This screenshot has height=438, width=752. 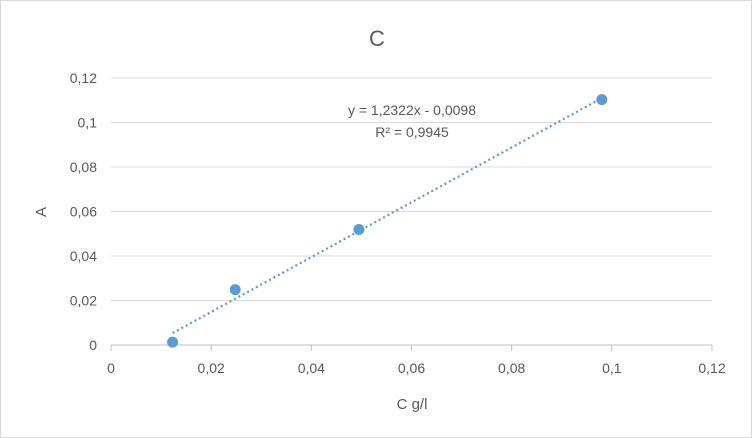 I want to click on y-tick-label: 0,06, so click(x=83, y=212).